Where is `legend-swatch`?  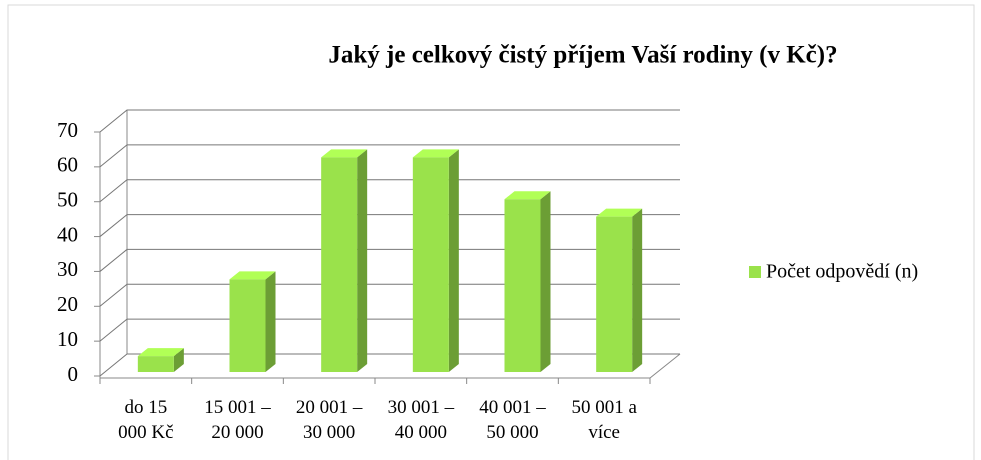 legend-swatch is located at coordinates (755, 272).